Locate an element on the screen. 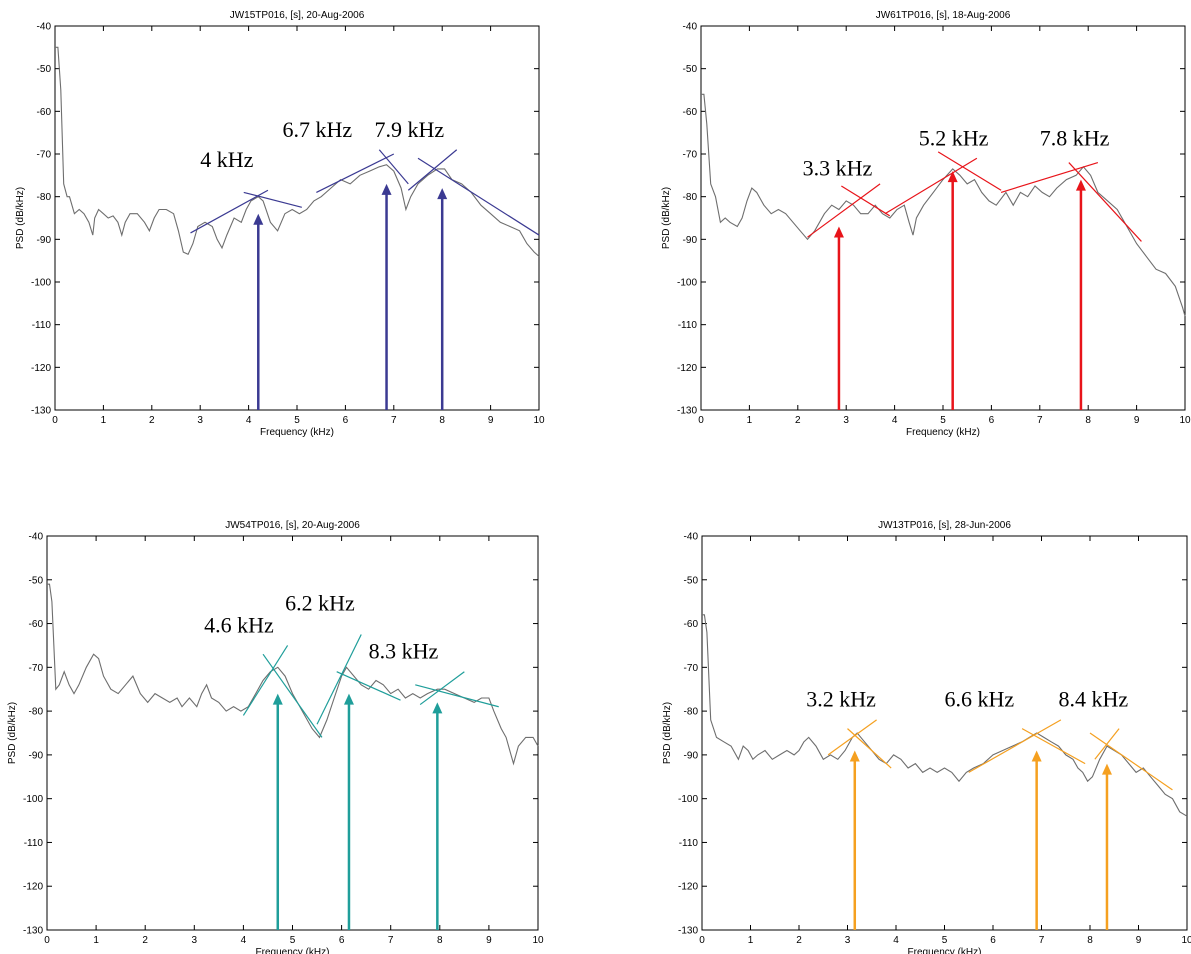 This screenshot has width=1191, height=954. peak-label: 4.6 kHz is located at coordinates (239, 624).